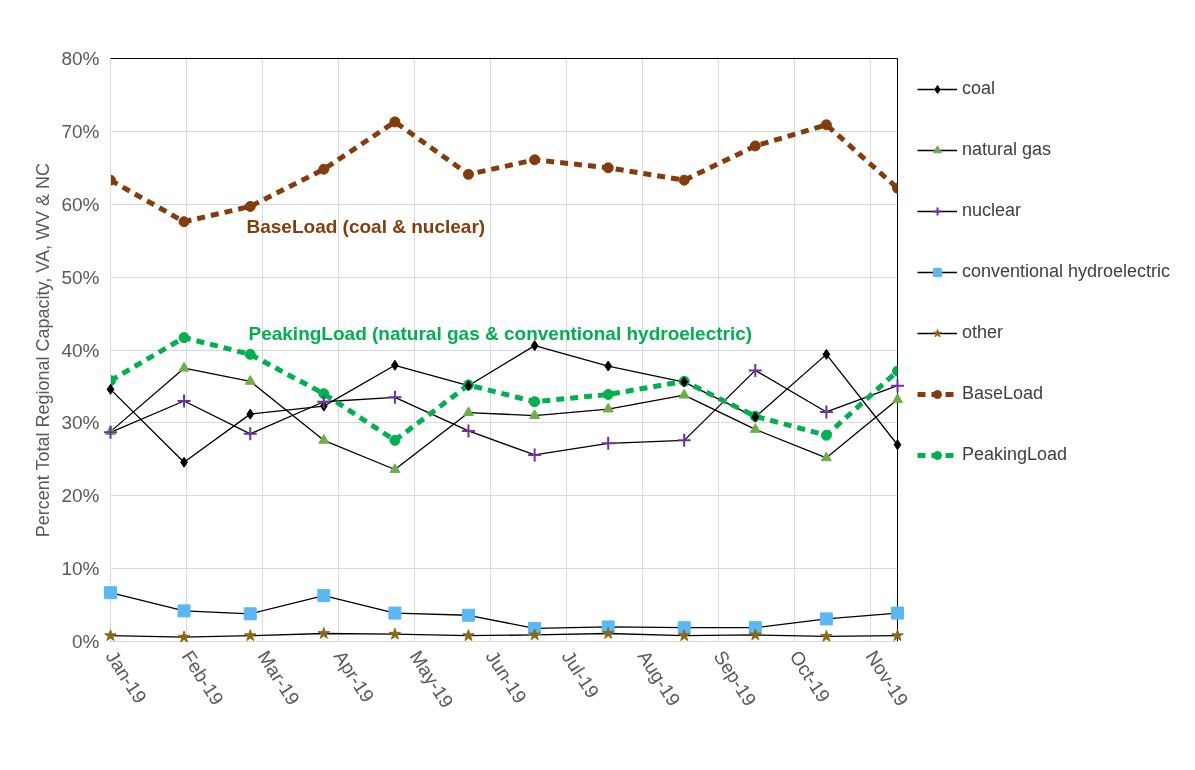  I want to click on y-axis-title: Percent Total Regional Capacity, VA, WV & NC, so click(43, 350).